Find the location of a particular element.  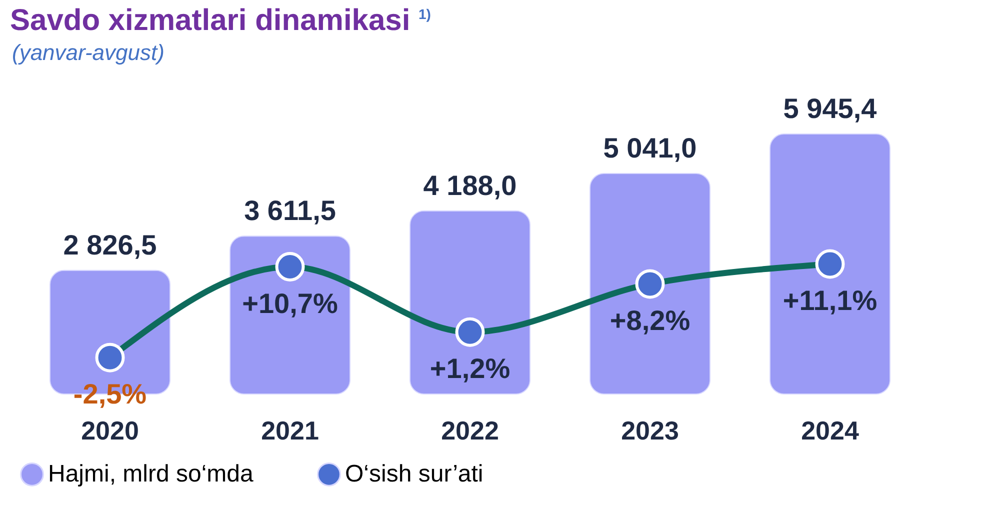

x-tick-label: 2023 is located at coordinates (650, 431).